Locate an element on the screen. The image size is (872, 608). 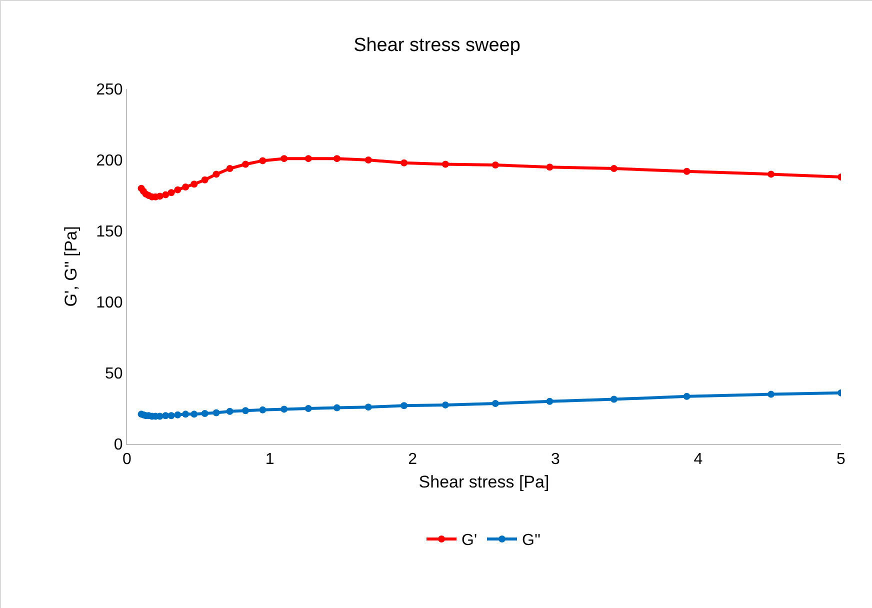
x-tick-label: 3 is located at coordinates (555, 459).